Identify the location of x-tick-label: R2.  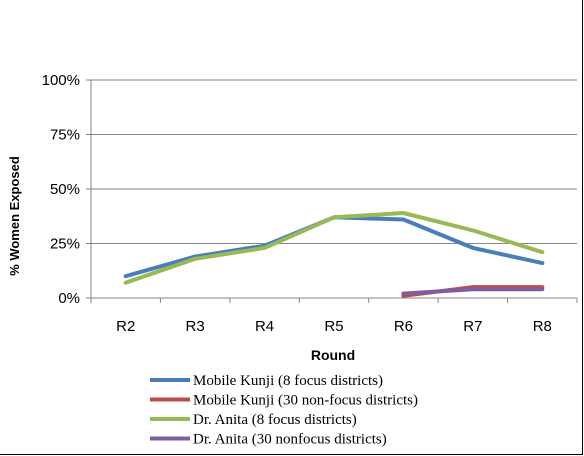
(125, 326).